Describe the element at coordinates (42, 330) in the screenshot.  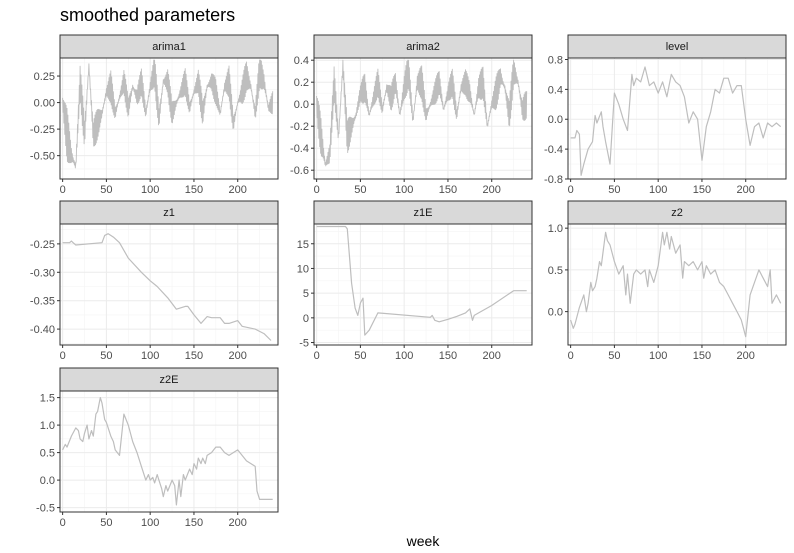
I see `y-tick-label: -0.40` at that location.